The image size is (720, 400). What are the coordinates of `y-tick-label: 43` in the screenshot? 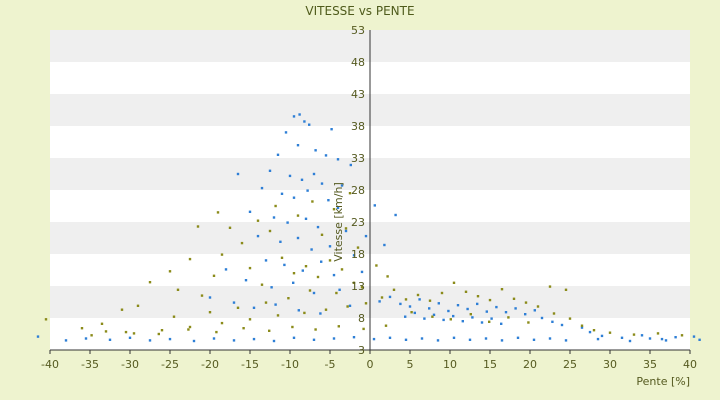 It's located at (358, 94).